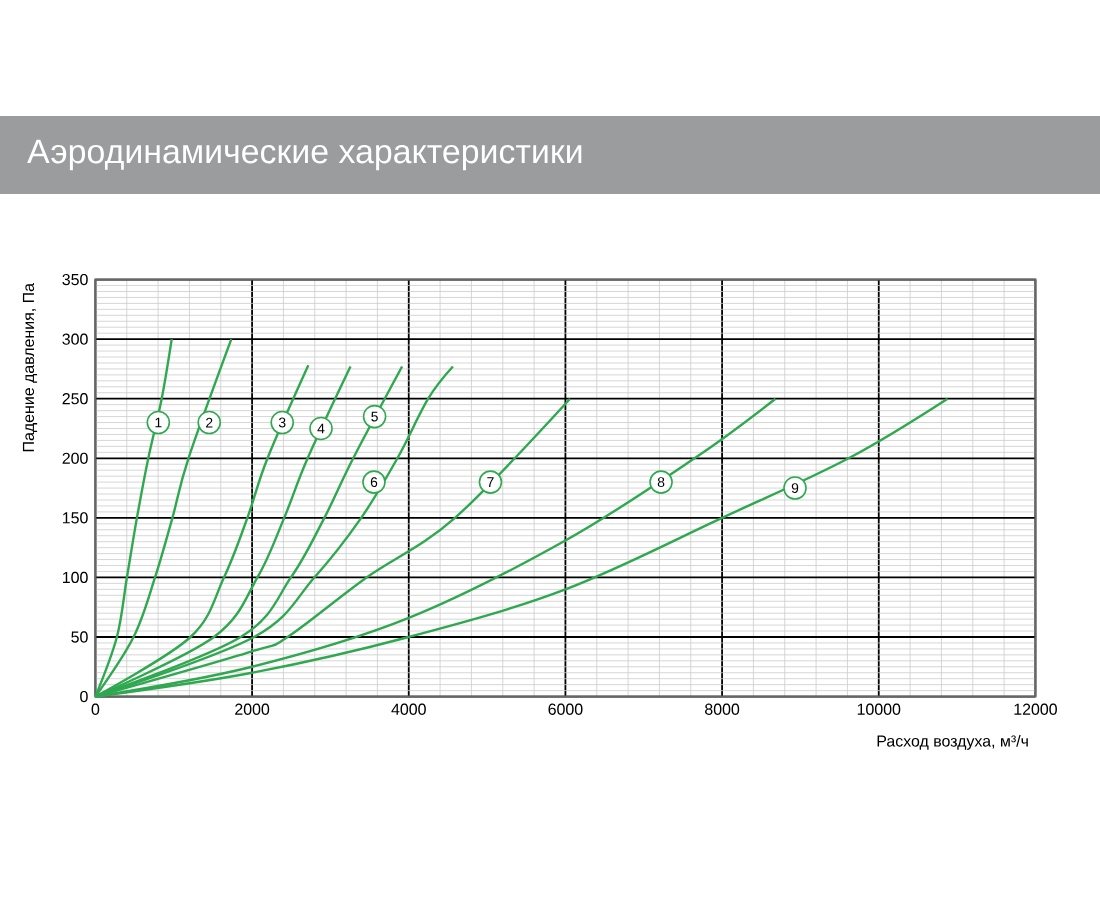 This screenshot has width=1100, height=900. What do you see at coordinates (304, 155) in the screenshot?
I see `chart-title: Аэродинамические характеристики` at bounding box center [304, 155].